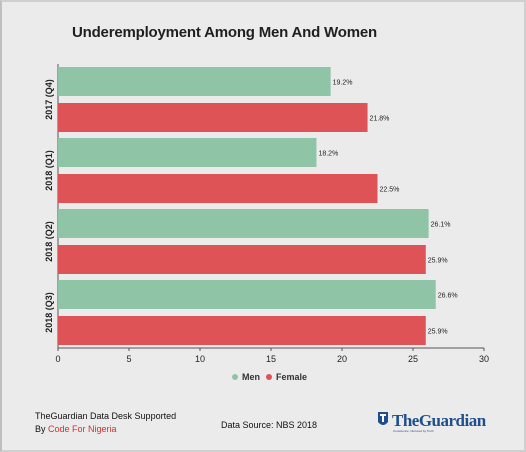  Describe the element at coordinates (128, 359) in the screenshot. I see `x-tick-label: 5` at that location.